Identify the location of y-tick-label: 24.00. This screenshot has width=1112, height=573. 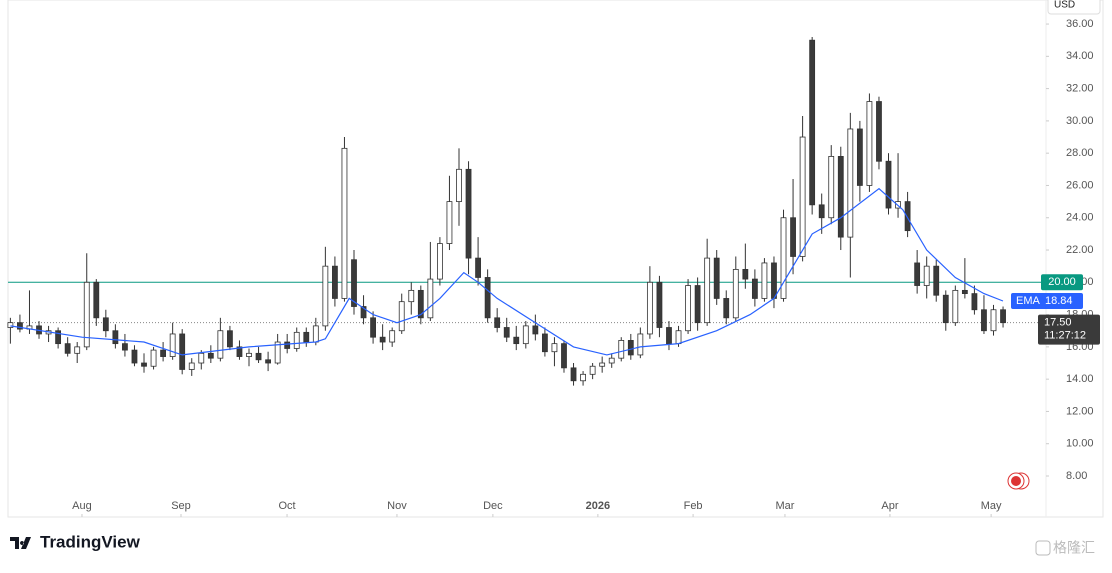
(1080, 218).